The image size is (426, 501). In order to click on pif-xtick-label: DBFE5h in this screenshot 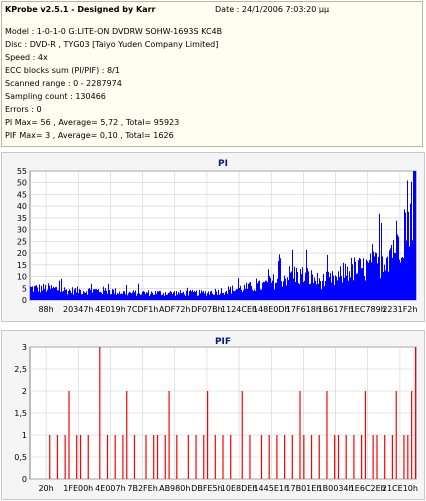, I will do `click(206, 488)`.